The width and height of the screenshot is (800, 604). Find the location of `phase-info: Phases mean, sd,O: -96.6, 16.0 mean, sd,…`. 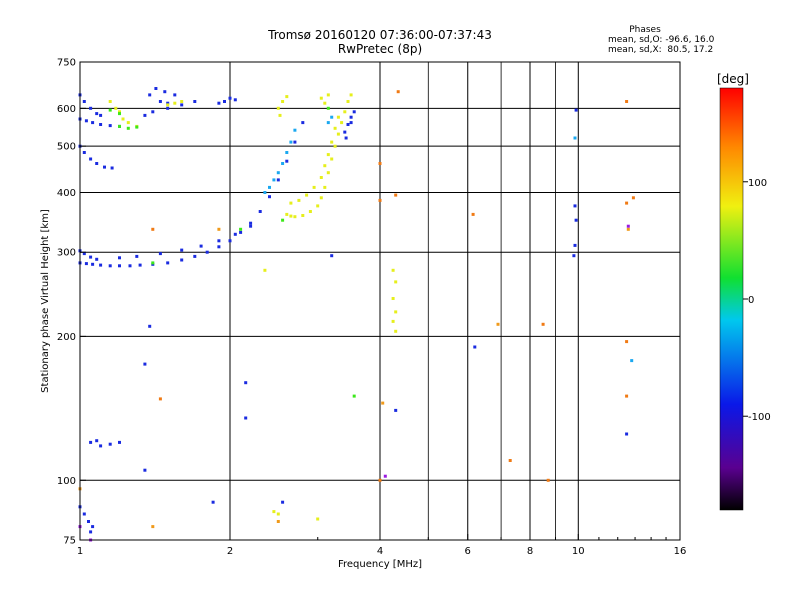

phase-info: Phases mean, sd,O: -96.6, 16.0 mean, sd,… is located at coordinates (661, 40).